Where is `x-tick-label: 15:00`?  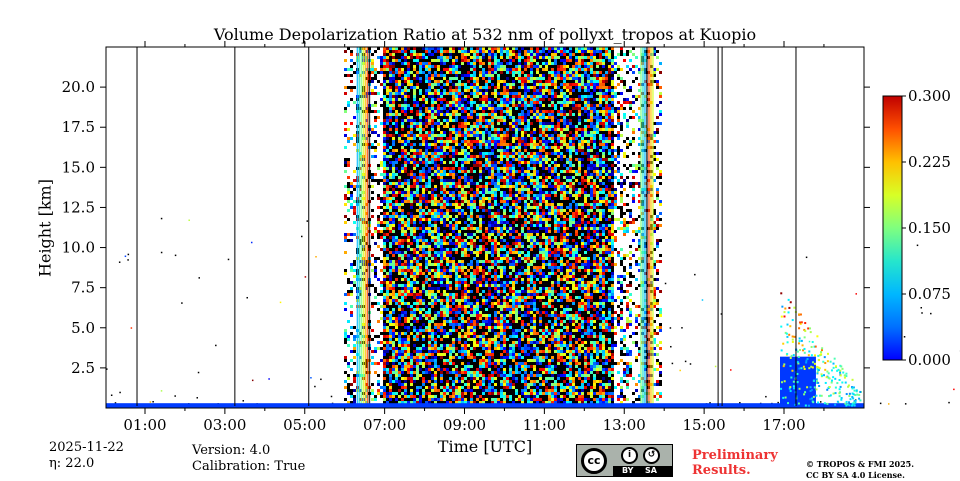 x-tick-label: 15:00 is located at coordinates (704, 425).